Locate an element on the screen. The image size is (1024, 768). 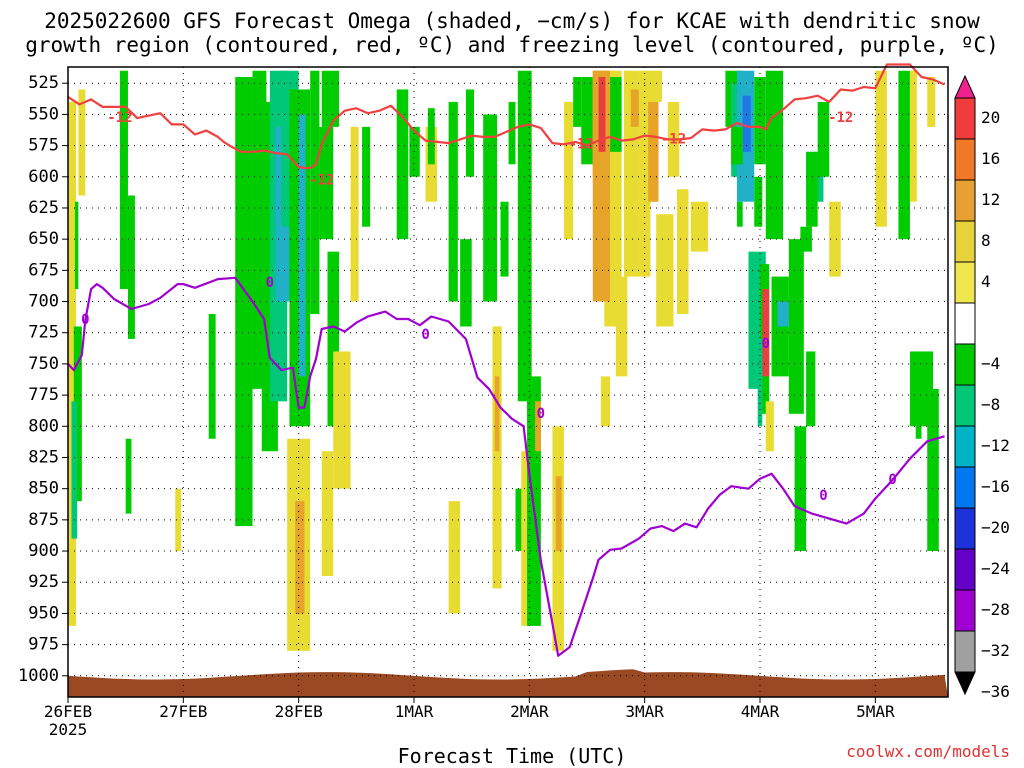
y-tick-label: 825 is located at coordinates (43, 457).